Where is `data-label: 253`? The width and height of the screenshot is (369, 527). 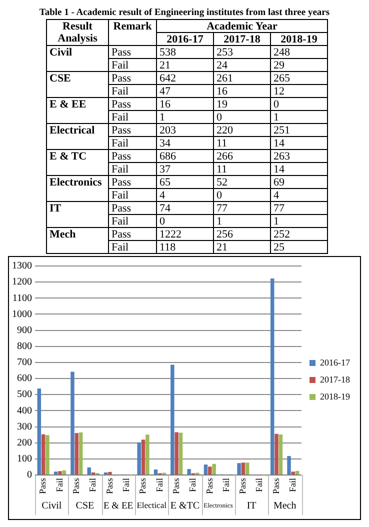
data-label: 253 is located at coordinates (225, 52).